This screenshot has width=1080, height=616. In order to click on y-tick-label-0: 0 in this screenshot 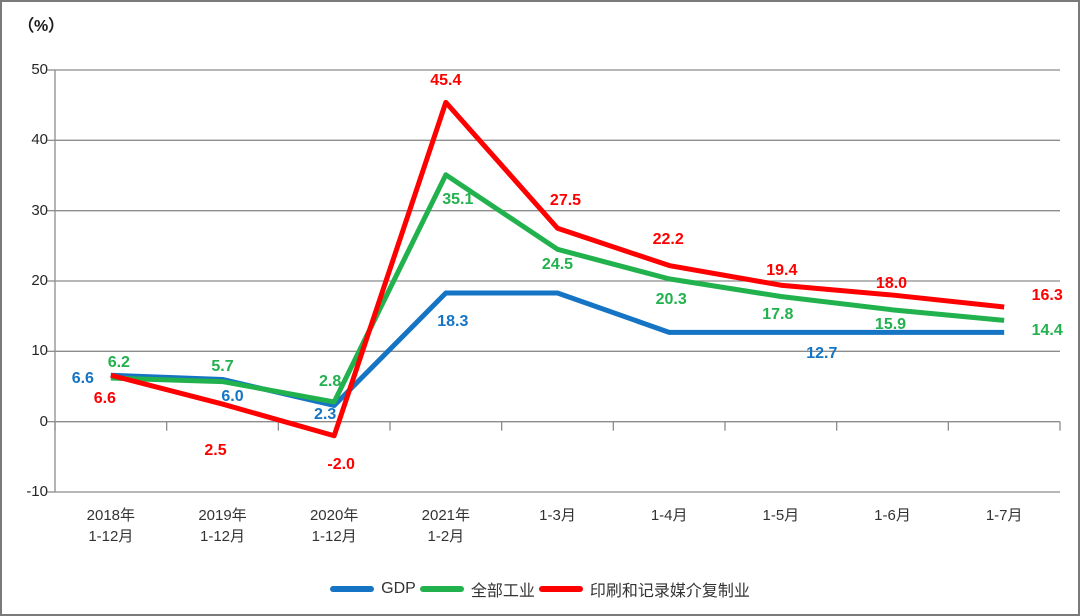, I will do `click(43, 421)`.